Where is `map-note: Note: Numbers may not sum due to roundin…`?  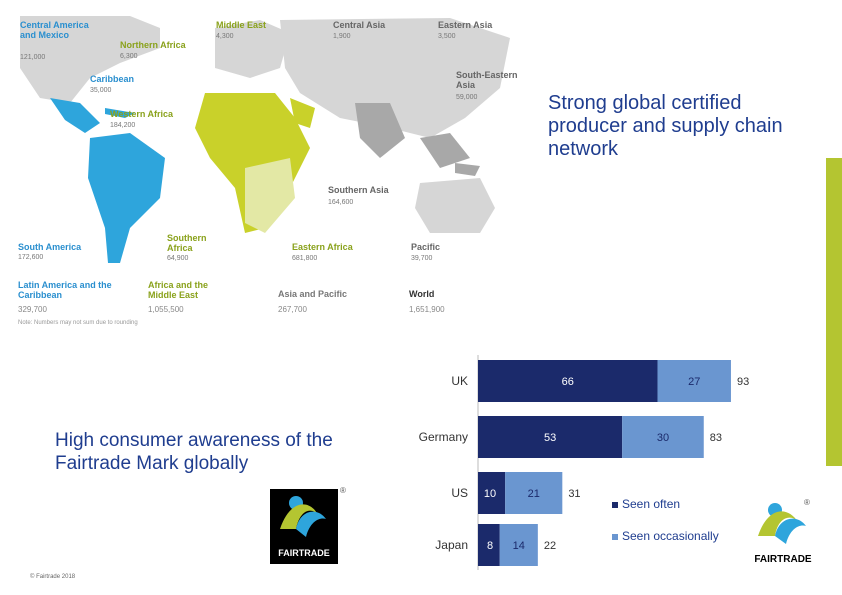
map-note: Note: Numbers may not sum due to roundin… is located at coordinates (78, 323).